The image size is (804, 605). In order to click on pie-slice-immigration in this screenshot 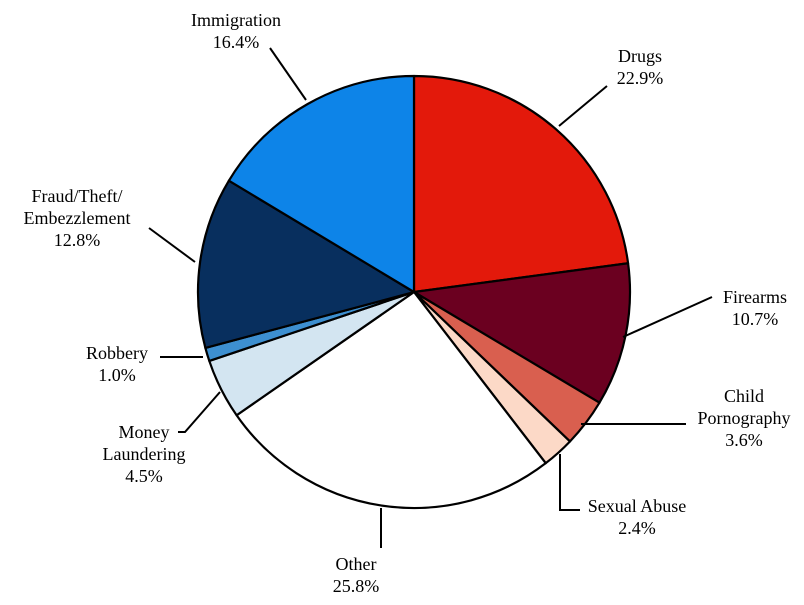, I will do `click(321, 184)`.